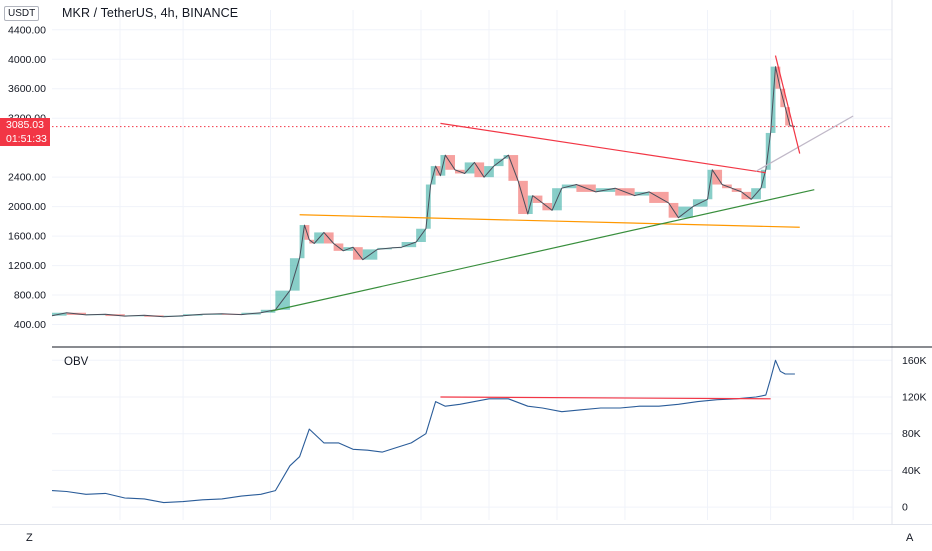  What do you see at coordinates (605, 398) in the screenshot?
I see `obv-trendline` at bounding box center [605, 398].